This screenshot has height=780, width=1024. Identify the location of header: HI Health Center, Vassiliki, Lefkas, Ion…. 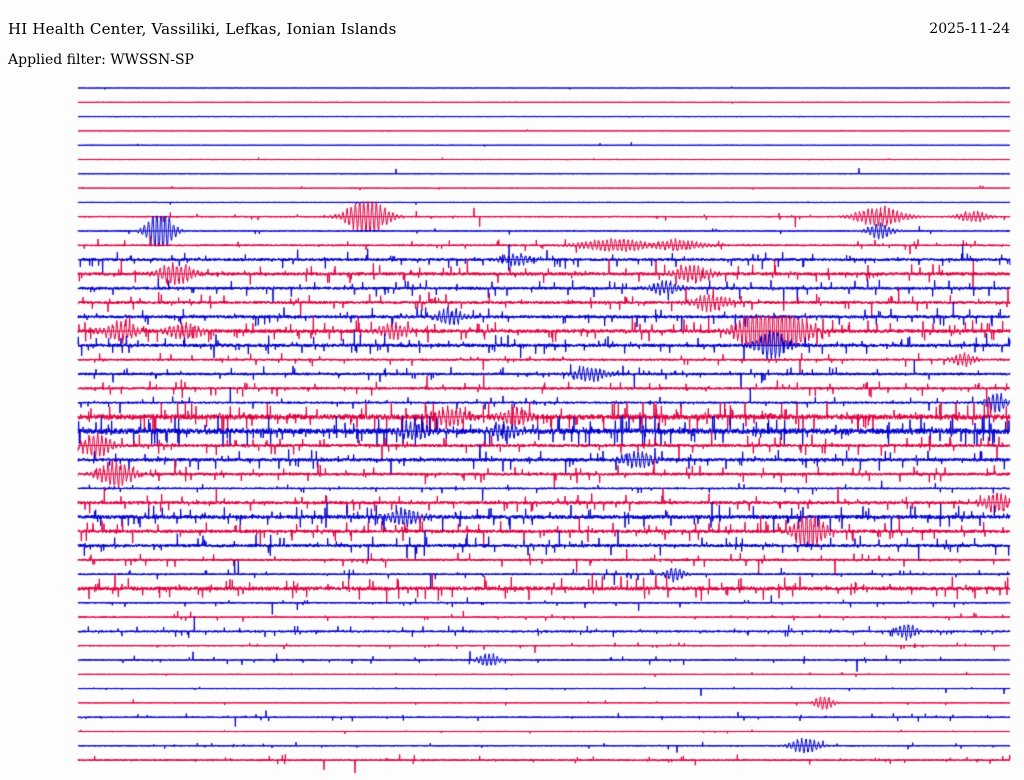
(512, 39).